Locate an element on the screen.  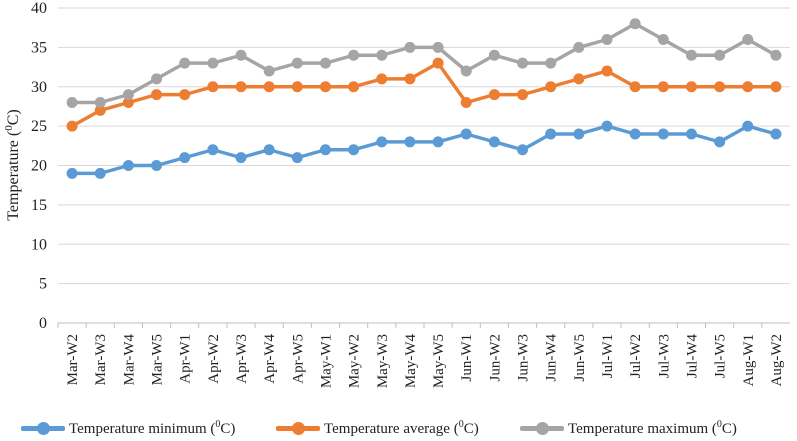
x-tick-label: Apr-W5 is located at coordinates (298, 359).